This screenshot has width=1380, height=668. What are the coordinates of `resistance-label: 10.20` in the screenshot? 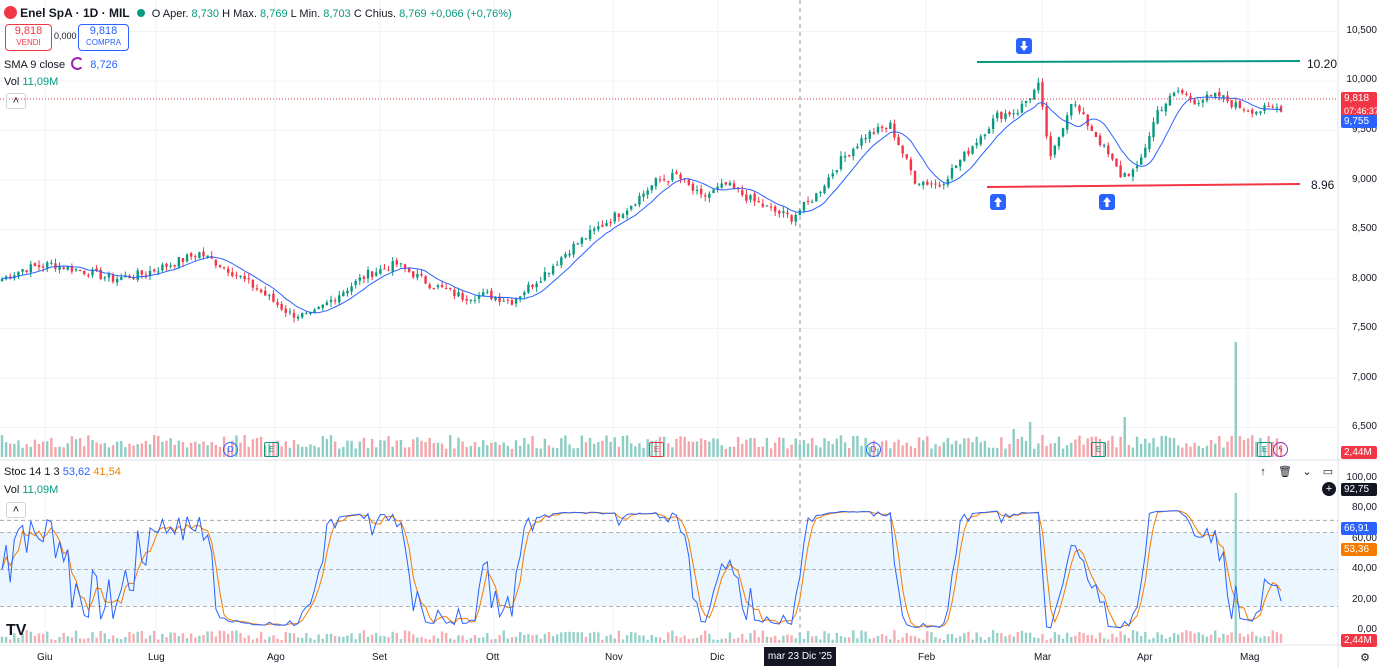 It's located at (1322, 64).